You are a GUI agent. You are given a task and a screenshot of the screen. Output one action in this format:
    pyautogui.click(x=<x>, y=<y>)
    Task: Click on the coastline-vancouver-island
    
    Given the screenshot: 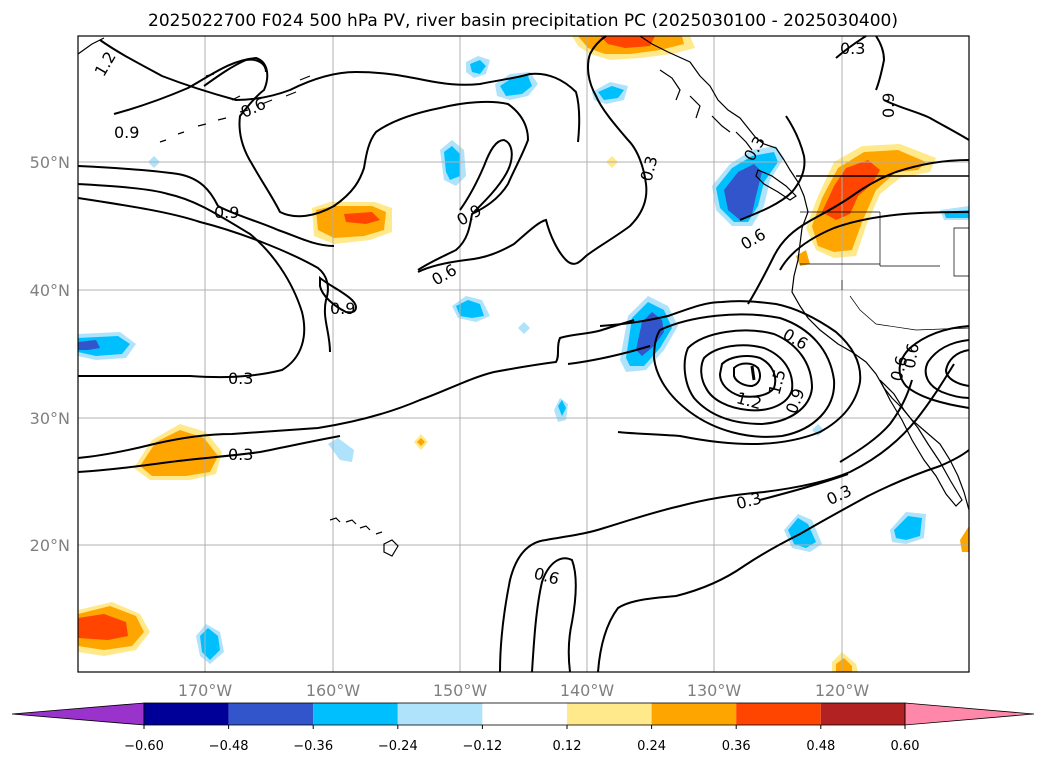 What is the action you would take?
    pyautogui.click(x=776, y=185)
    